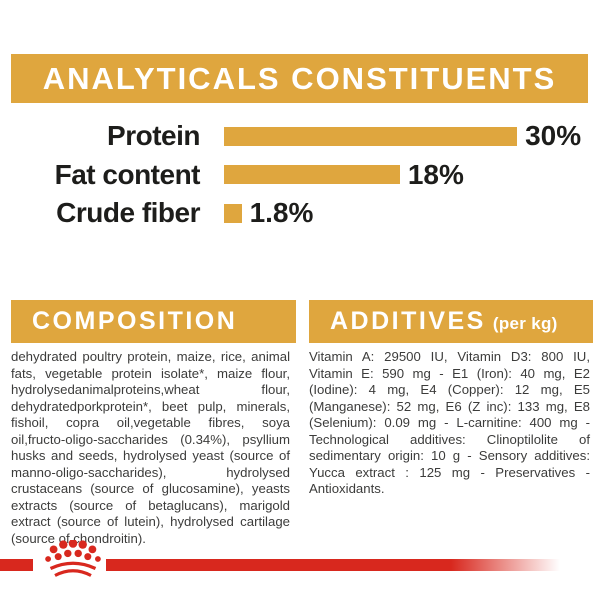 This screenshot has height=600, width=600. What do you see at coordinates (127, 174) in the screenshot?
I see `bar-label-fat: Fat content` at bounding box center [127, 174].